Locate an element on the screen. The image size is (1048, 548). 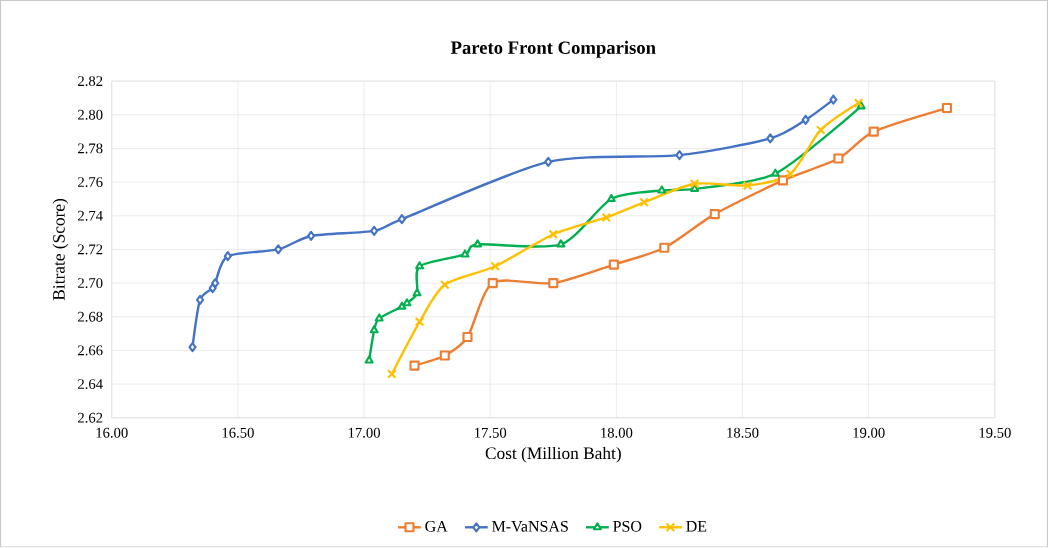
y-tick-label: 2.64 is located at coordinates (90, 384).